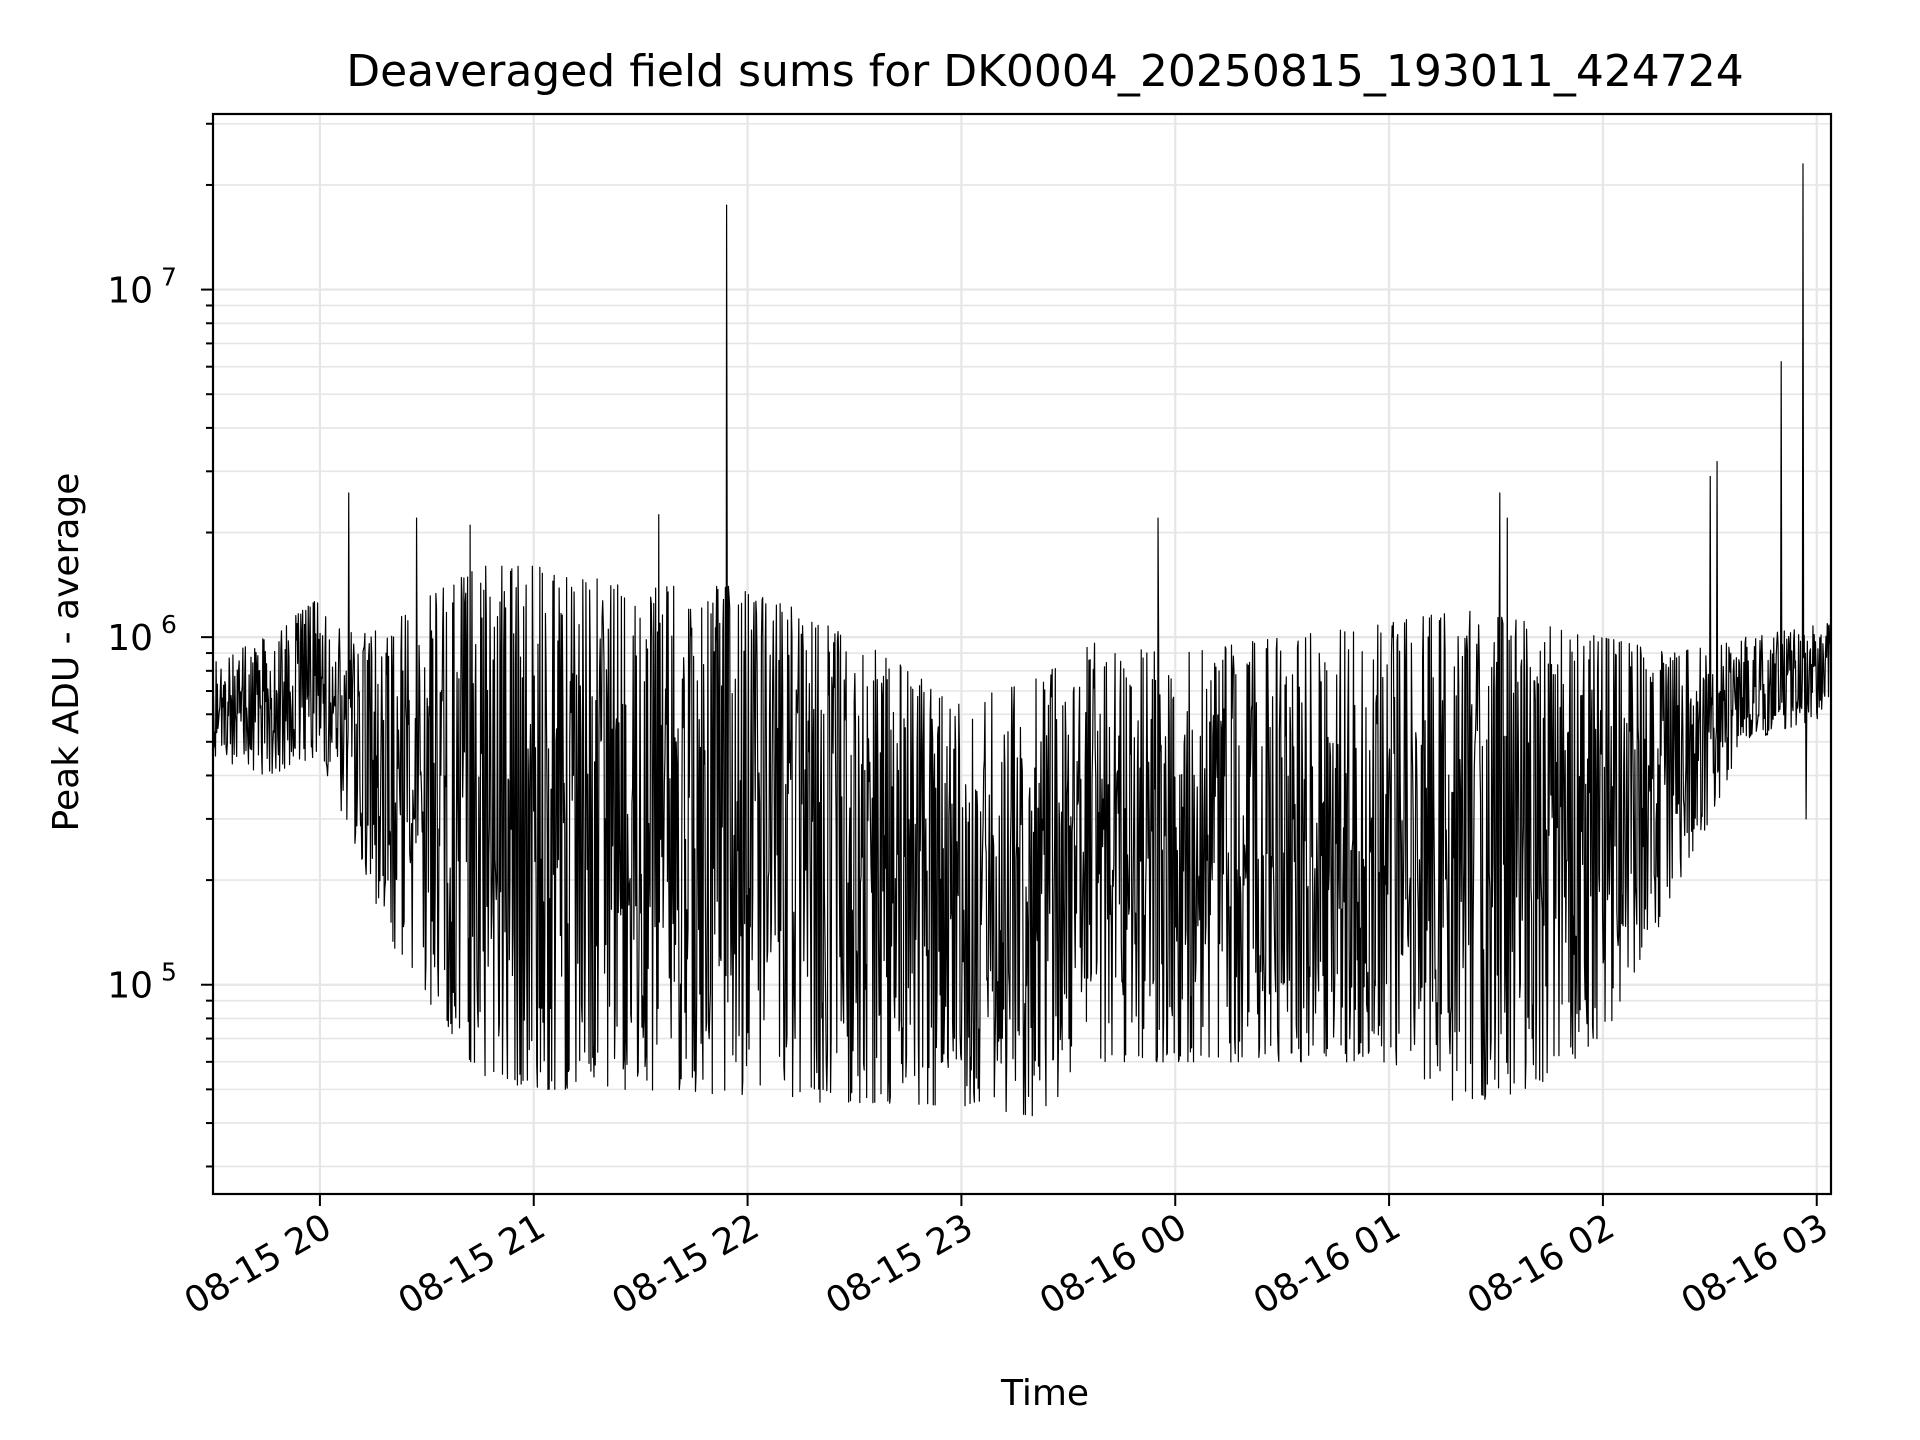 The image size is (1920, 1440). I want to click on y-tick-label-exponent: 5, so click(169, 972).